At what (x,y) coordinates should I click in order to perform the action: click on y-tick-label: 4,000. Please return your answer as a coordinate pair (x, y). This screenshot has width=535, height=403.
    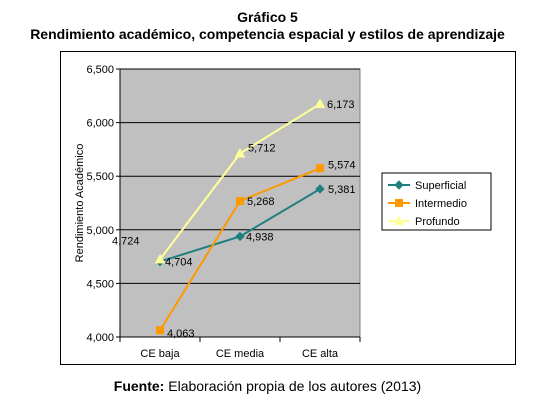
    Looking at the image, I should click on (100, 338).